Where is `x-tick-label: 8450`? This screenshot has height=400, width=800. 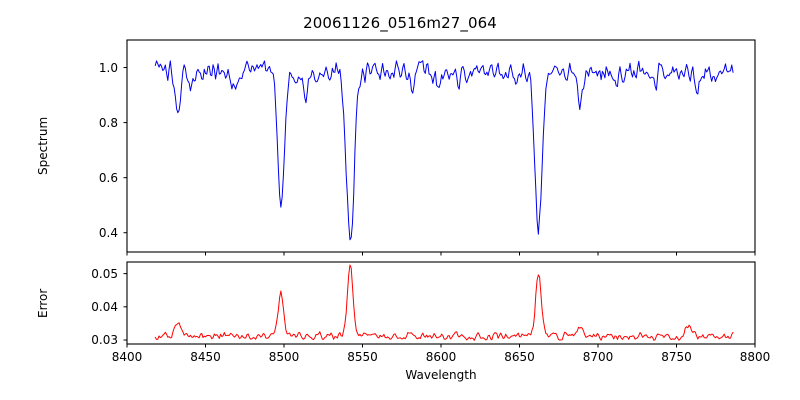 x-tick-label: 8450 is located at coordinates (205, 357).